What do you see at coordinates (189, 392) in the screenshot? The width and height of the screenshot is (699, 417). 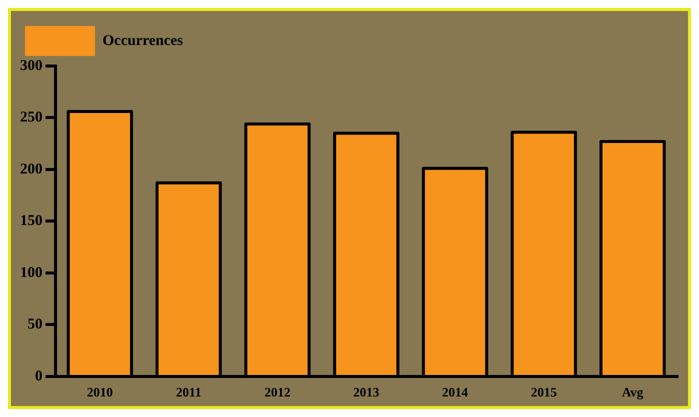 I see `x-tick-label: 2011` at bounding box center [189, 392].